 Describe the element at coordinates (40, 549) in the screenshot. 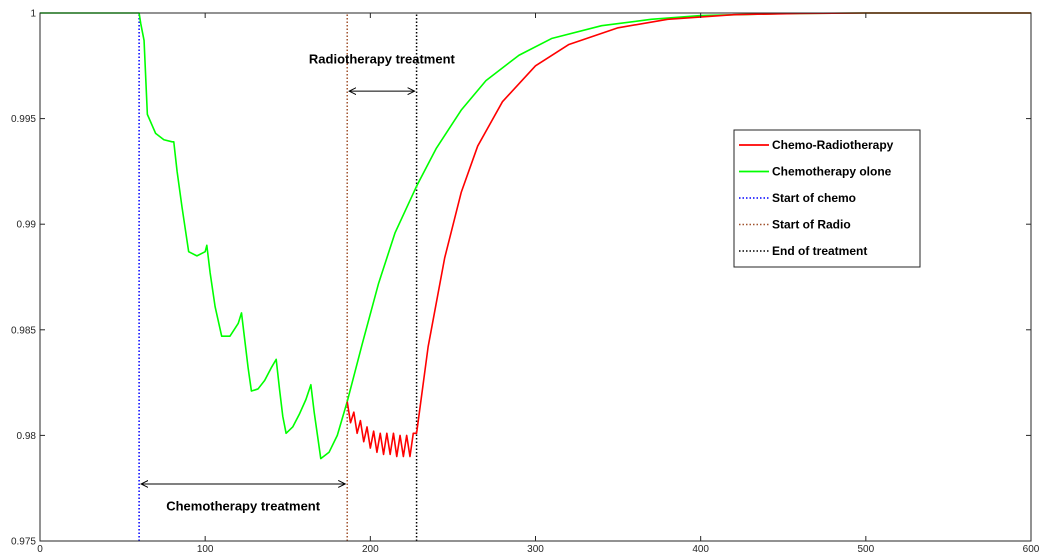

I see `x-tick-label: 0` at that location.